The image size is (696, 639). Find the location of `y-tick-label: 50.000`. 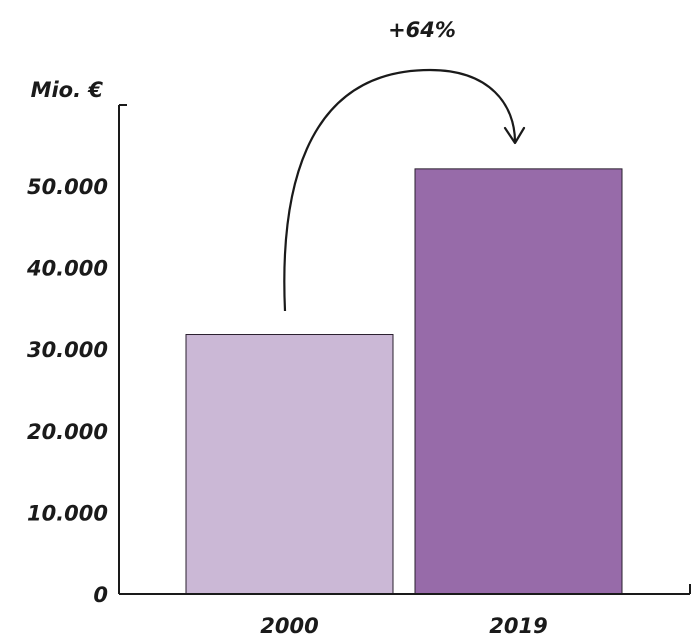

y-tick-label: 50.000 is located at coordinates (67, 187).